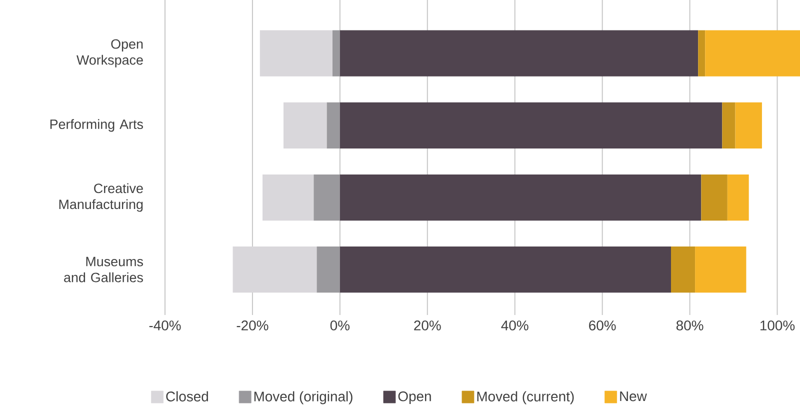 The height and width of the screenshot is (409, 800). I want to click on legend-label: Moved (current), so click(525, 397).